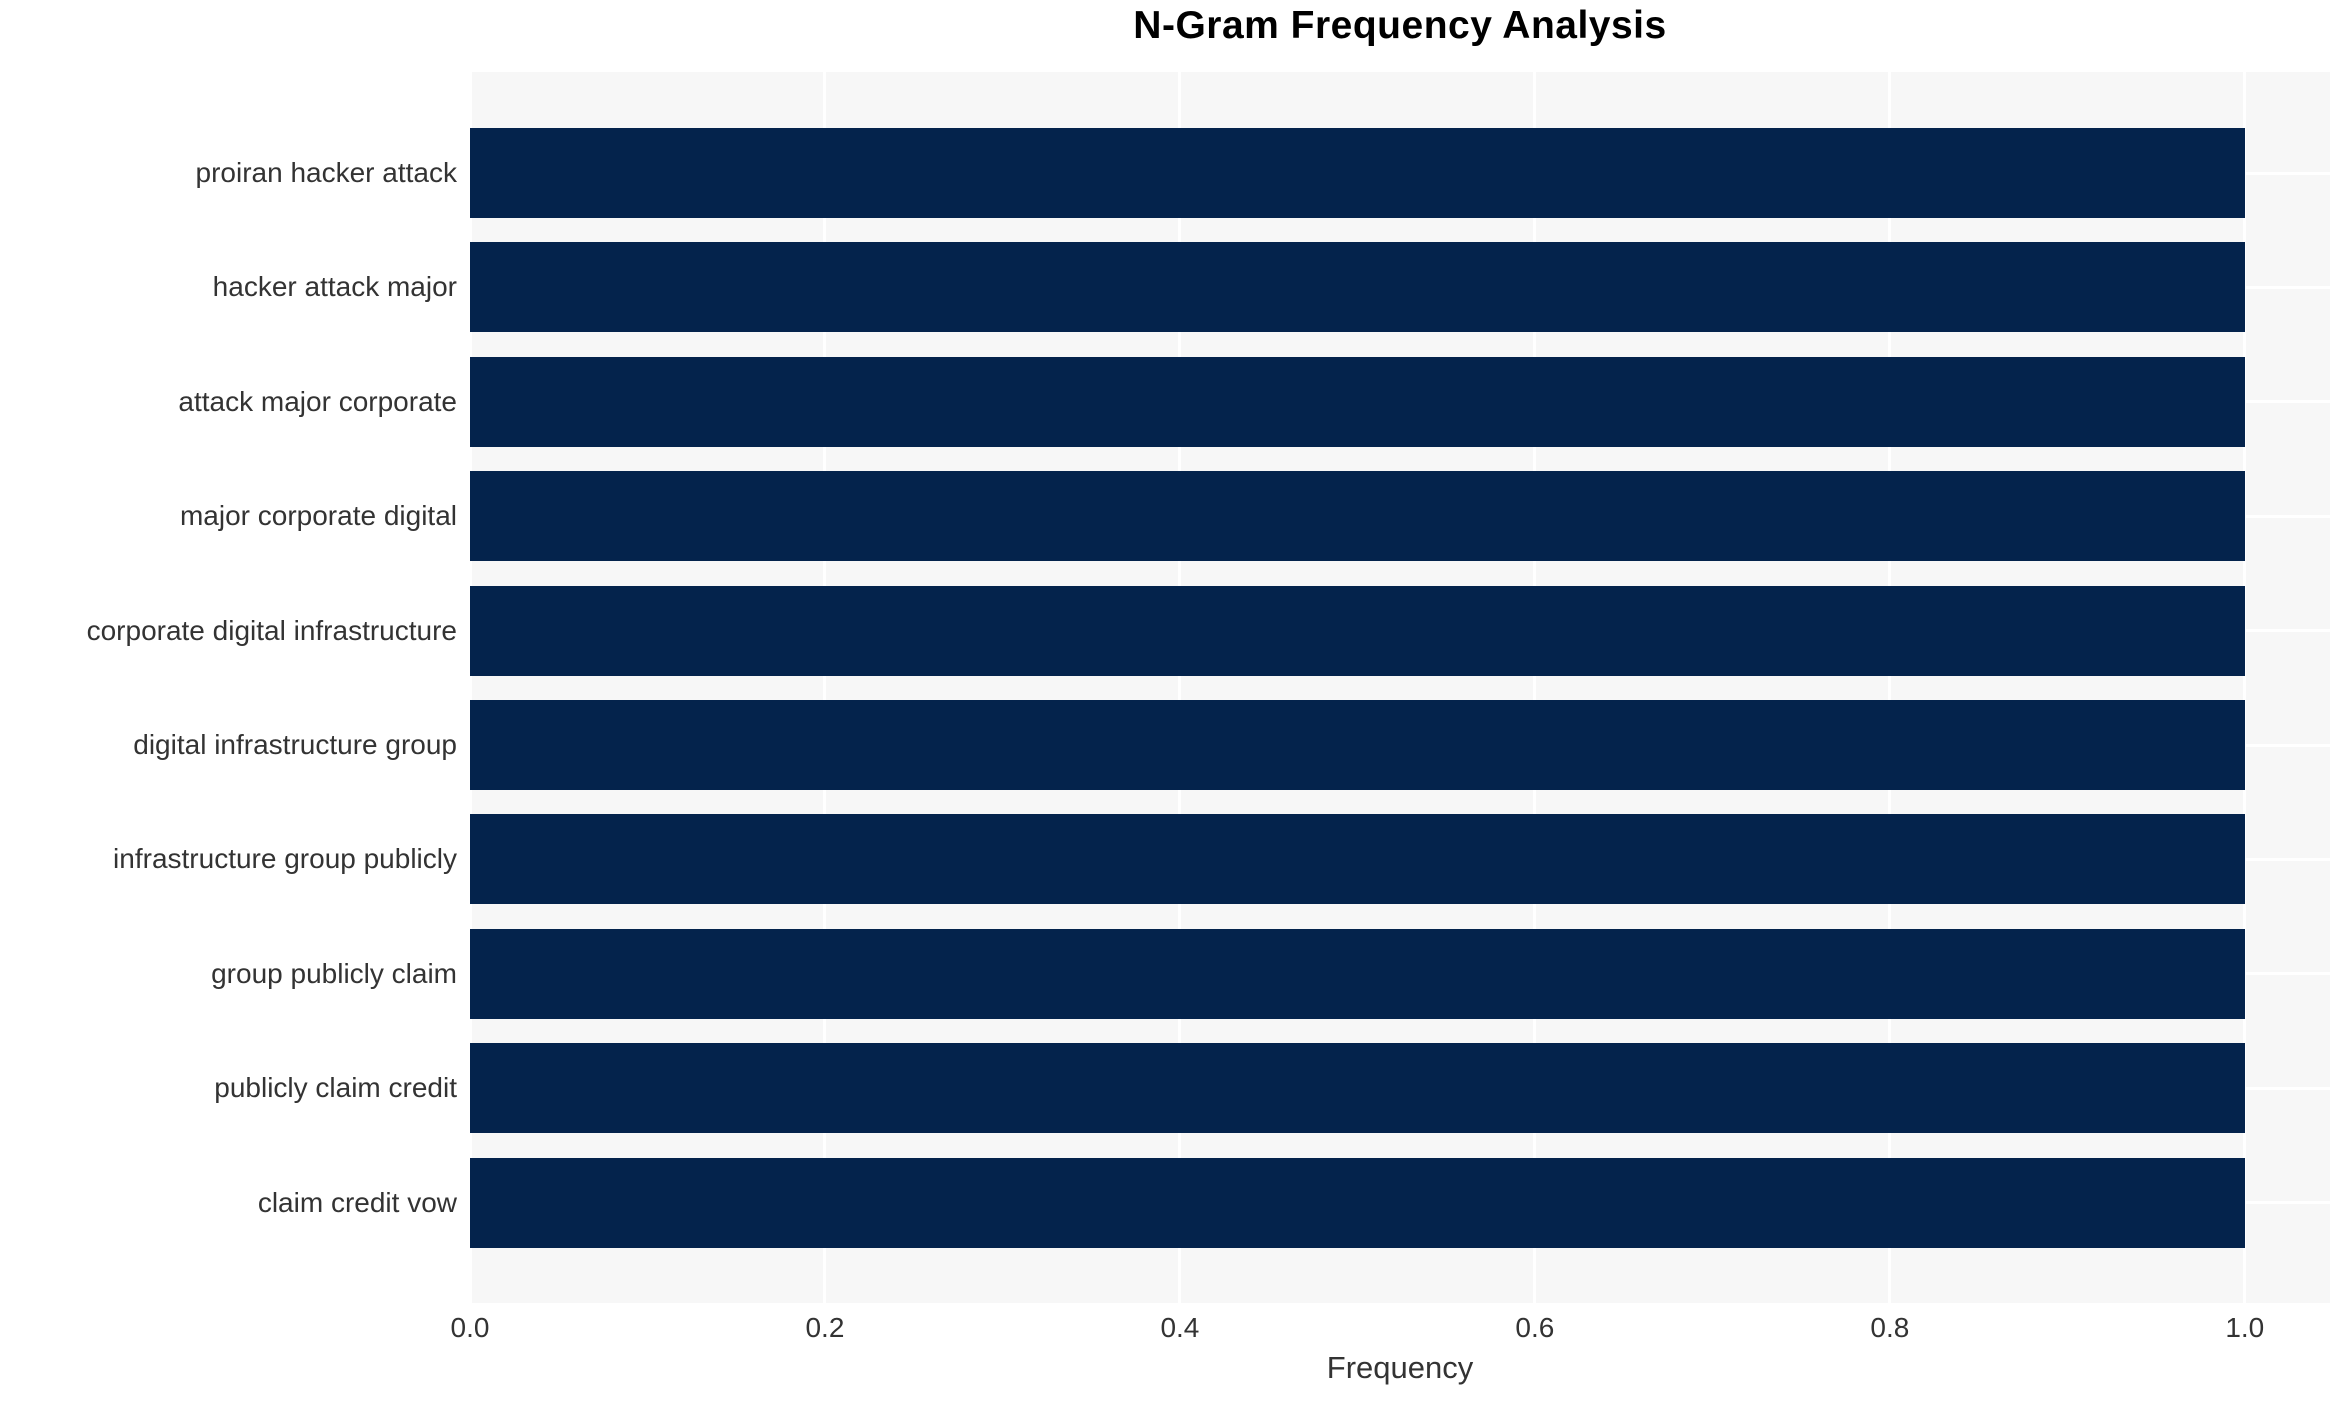  I want to click on x-tick-label: 0.8, so click(1890, 1327).